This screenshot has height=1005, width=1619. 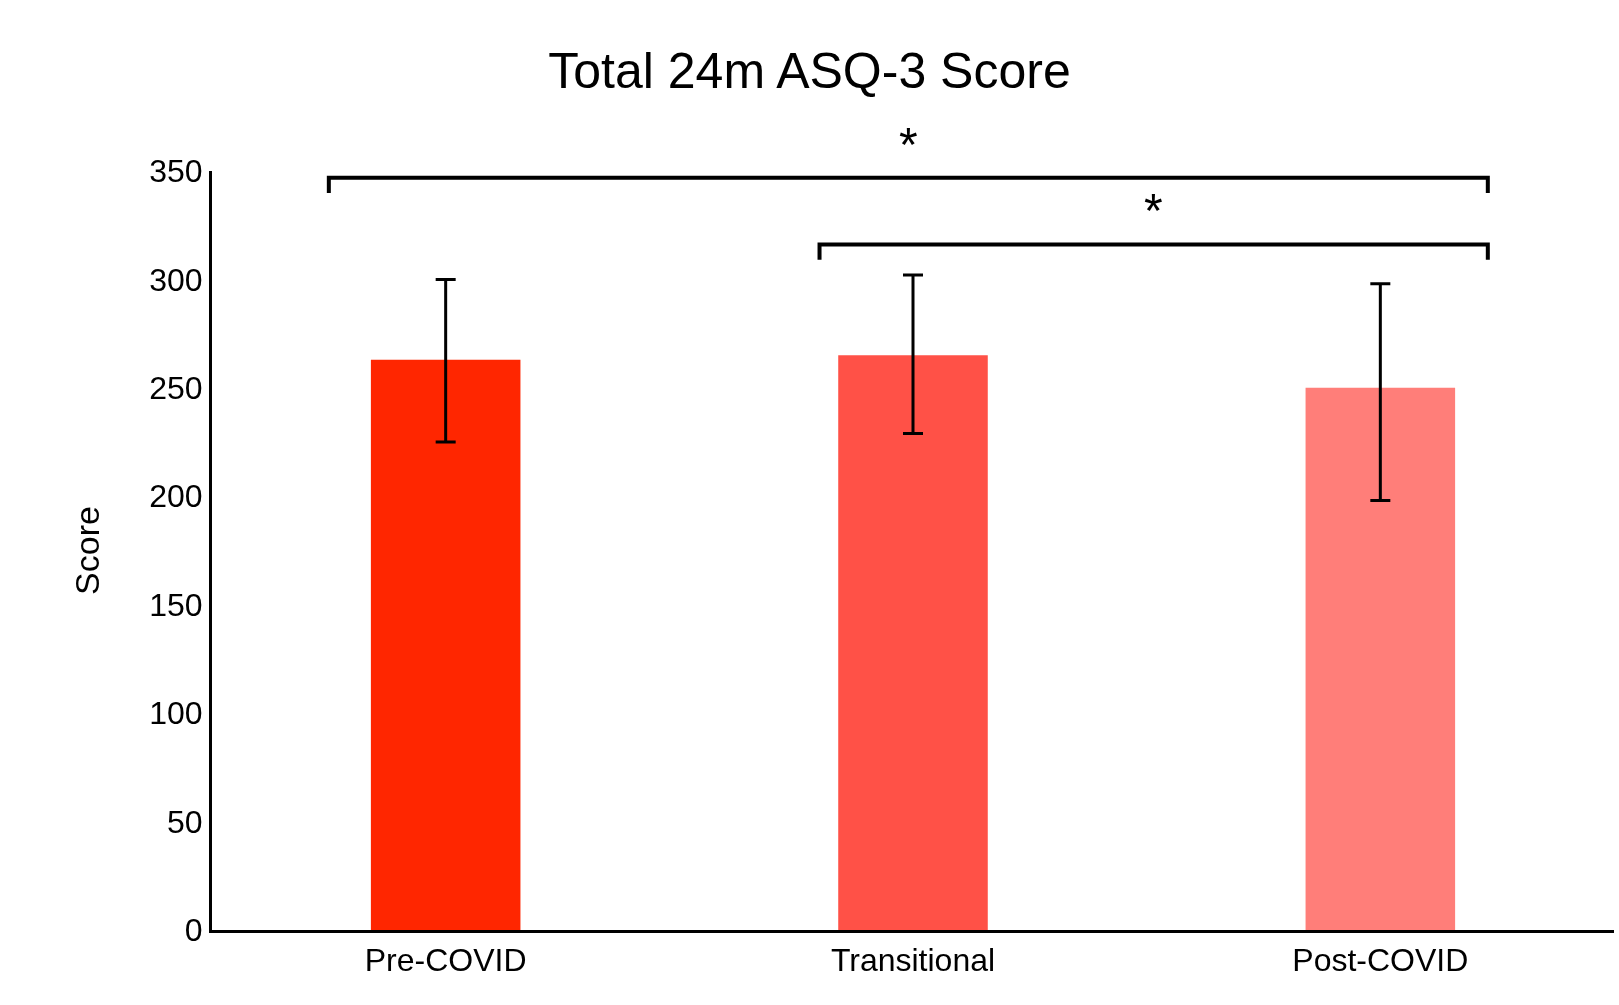 What do you see at coordinates (176, 279) in the screenshot?
I see `y-tick-label: 300` at bounding box center [176, 279].